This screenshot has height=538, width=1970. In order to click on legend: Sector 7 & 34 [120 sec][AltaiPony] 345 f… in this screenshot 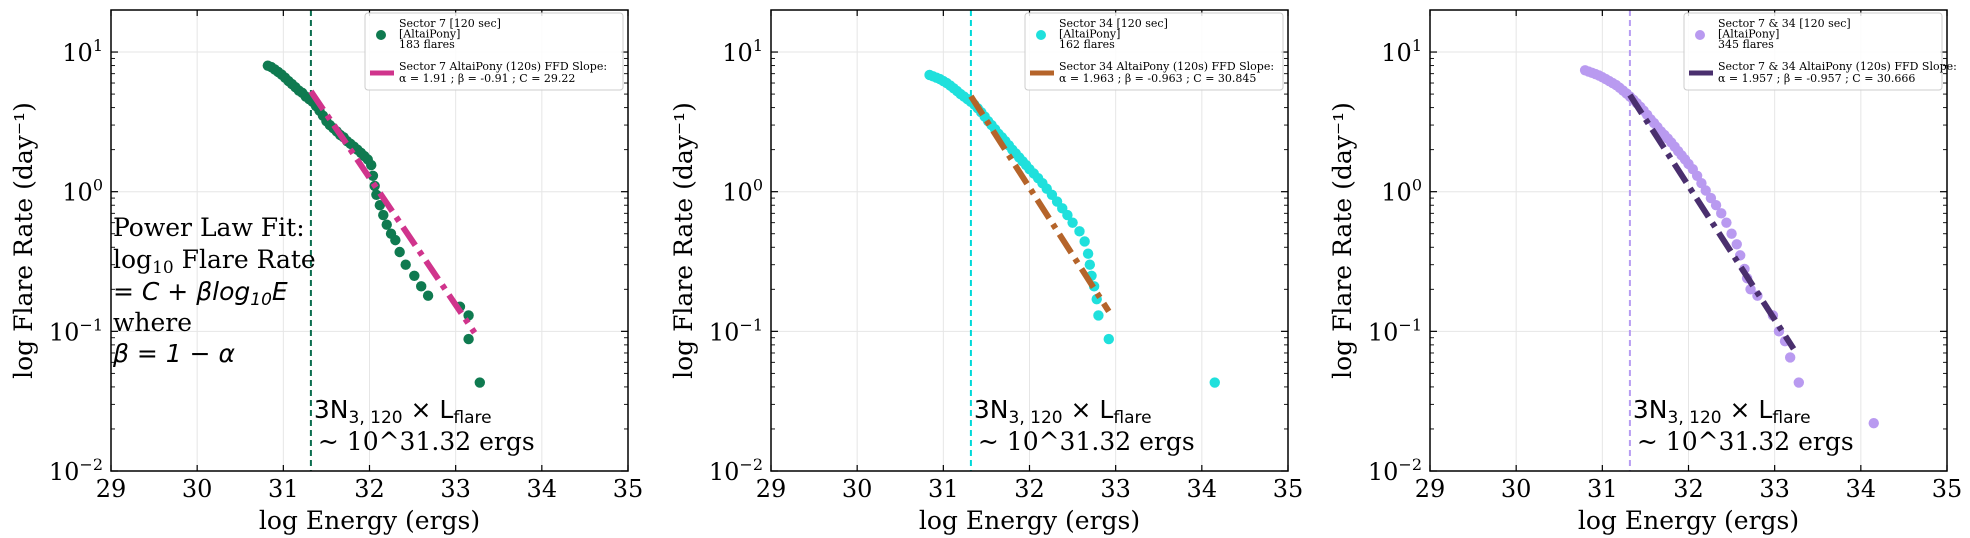, I will do `click(1820, 51)`.